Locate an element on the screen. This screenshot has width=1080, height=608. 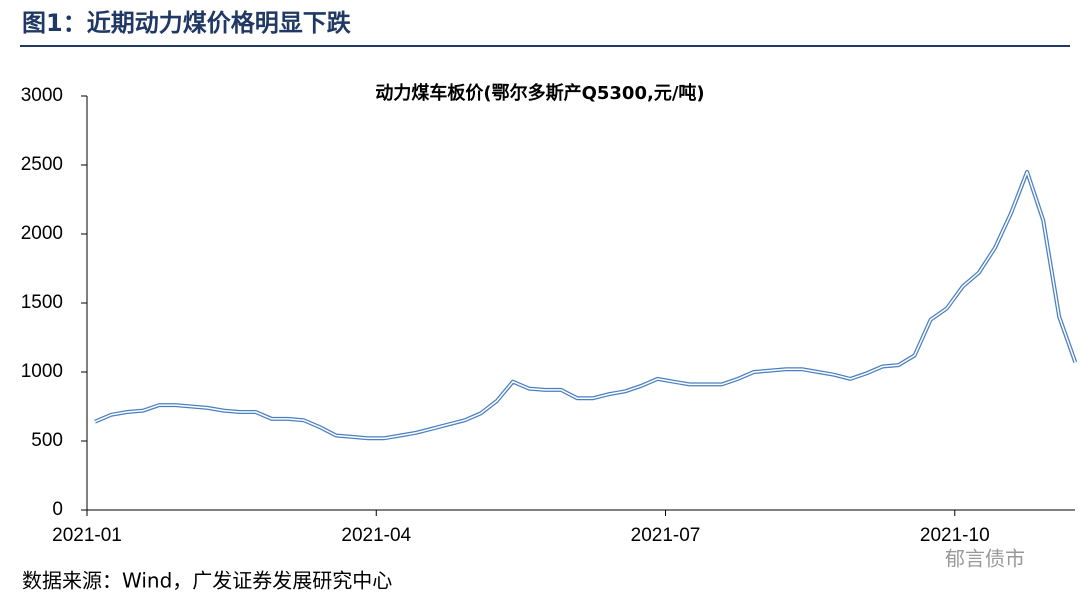
x-tick-label: 2021-04 is located at coordinates (376, 535).